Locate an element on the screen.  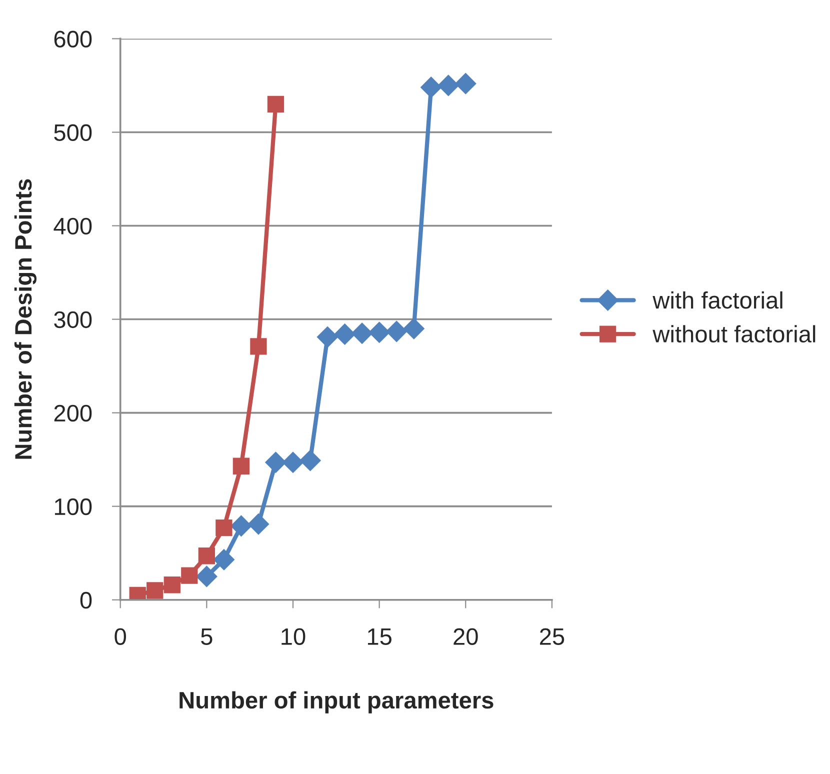
x-tick-label: 5 is located at coordinates (206, 636).